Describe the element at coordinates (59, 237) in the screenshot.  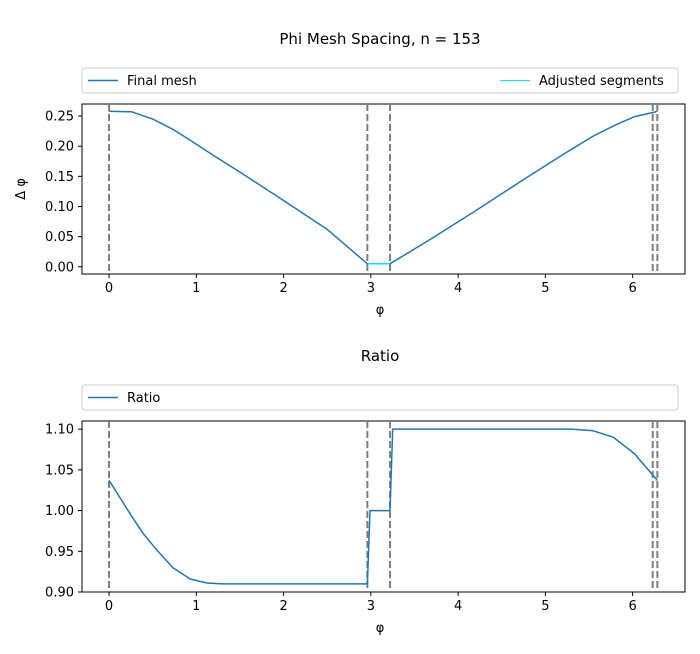
I see `y-tick-label-1: 0.05` at that location.